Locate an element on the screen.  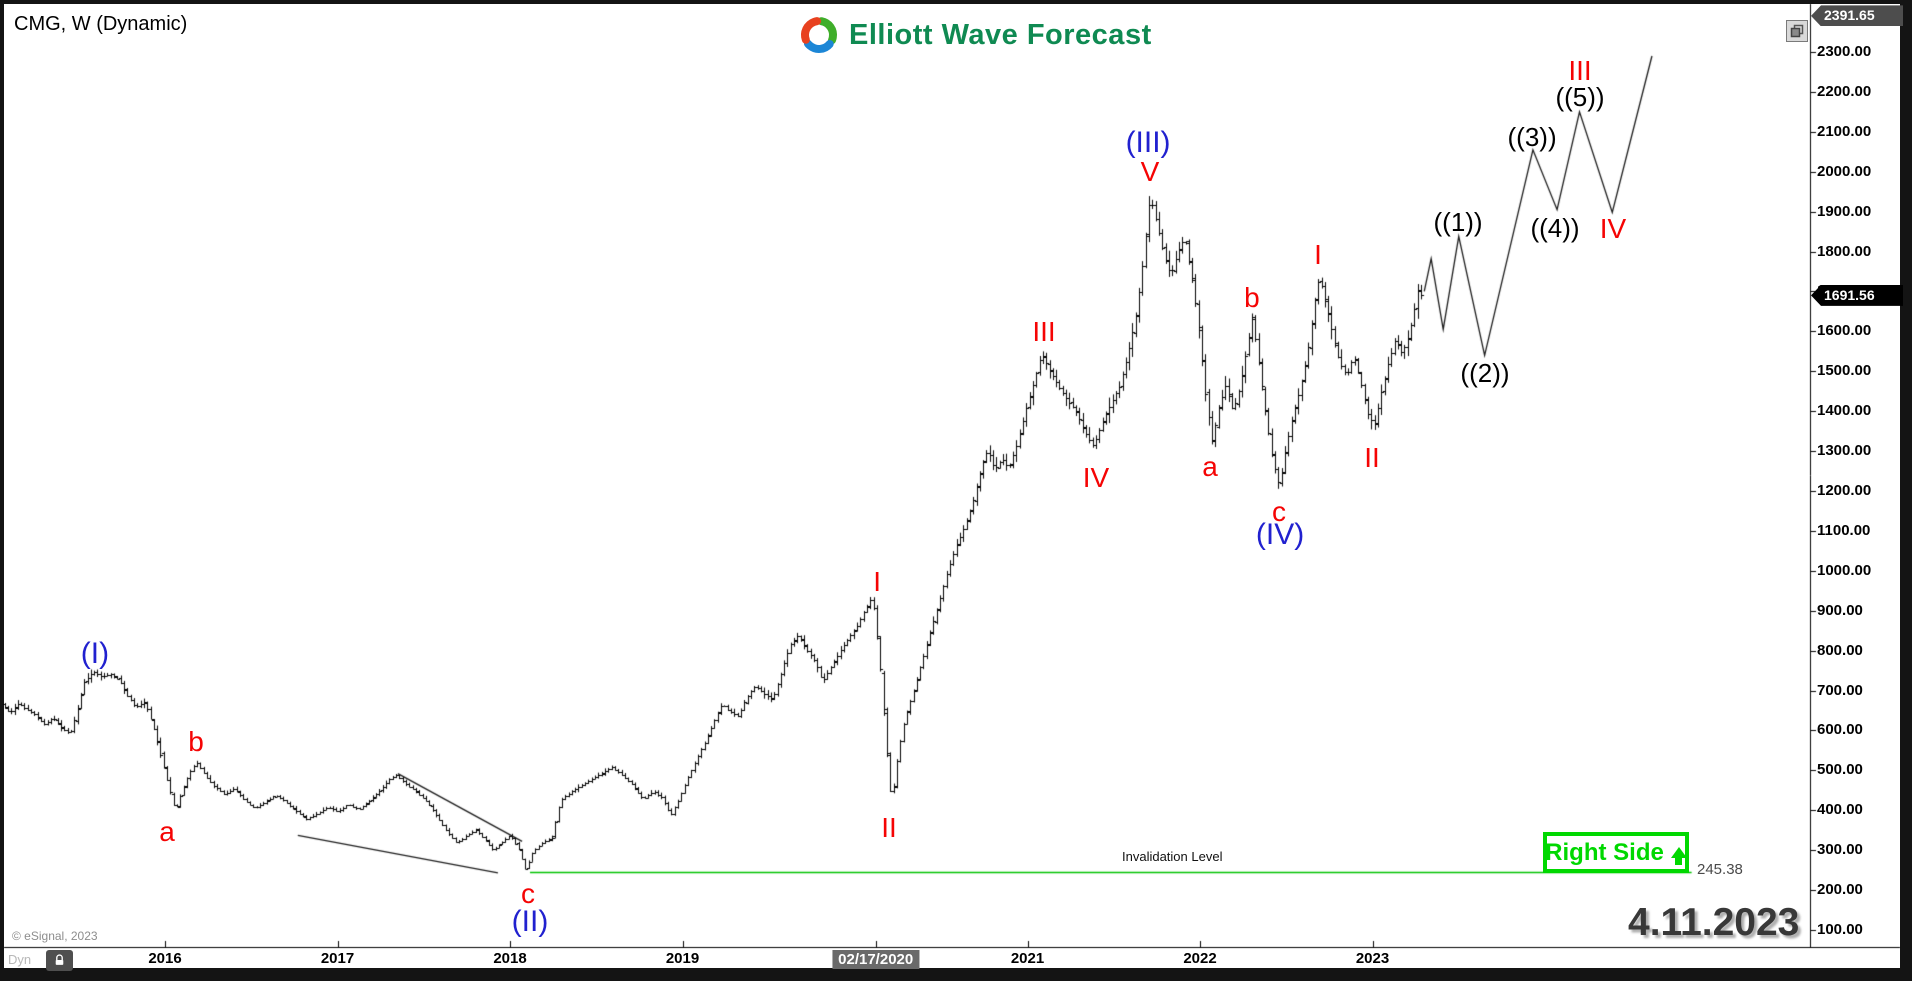
time-tick-label: 2016 is located at coordinates (165, 958).